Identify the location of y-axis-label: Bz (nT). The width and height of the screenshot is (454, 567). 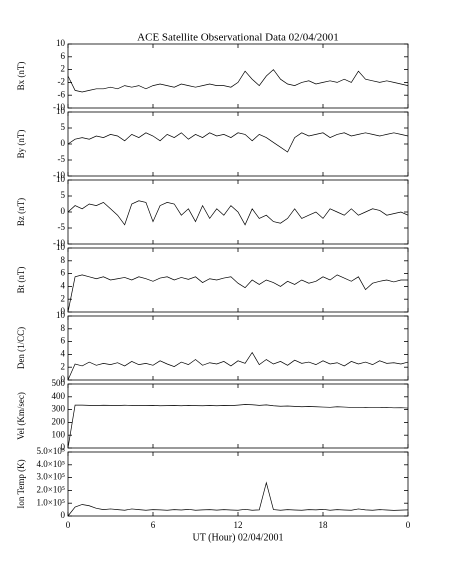
(21, 212).